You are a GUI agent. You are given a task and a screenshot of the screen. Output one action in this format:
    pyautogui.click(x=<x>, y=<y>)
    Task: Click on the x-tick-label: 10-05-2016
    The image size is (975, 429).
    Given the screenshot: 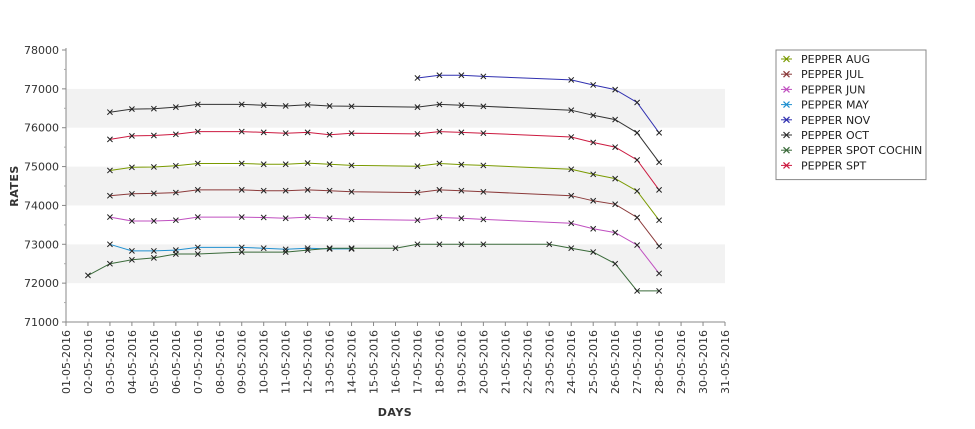 What is the action you would take?
    pyautogui.click(x=264, y=362)
    